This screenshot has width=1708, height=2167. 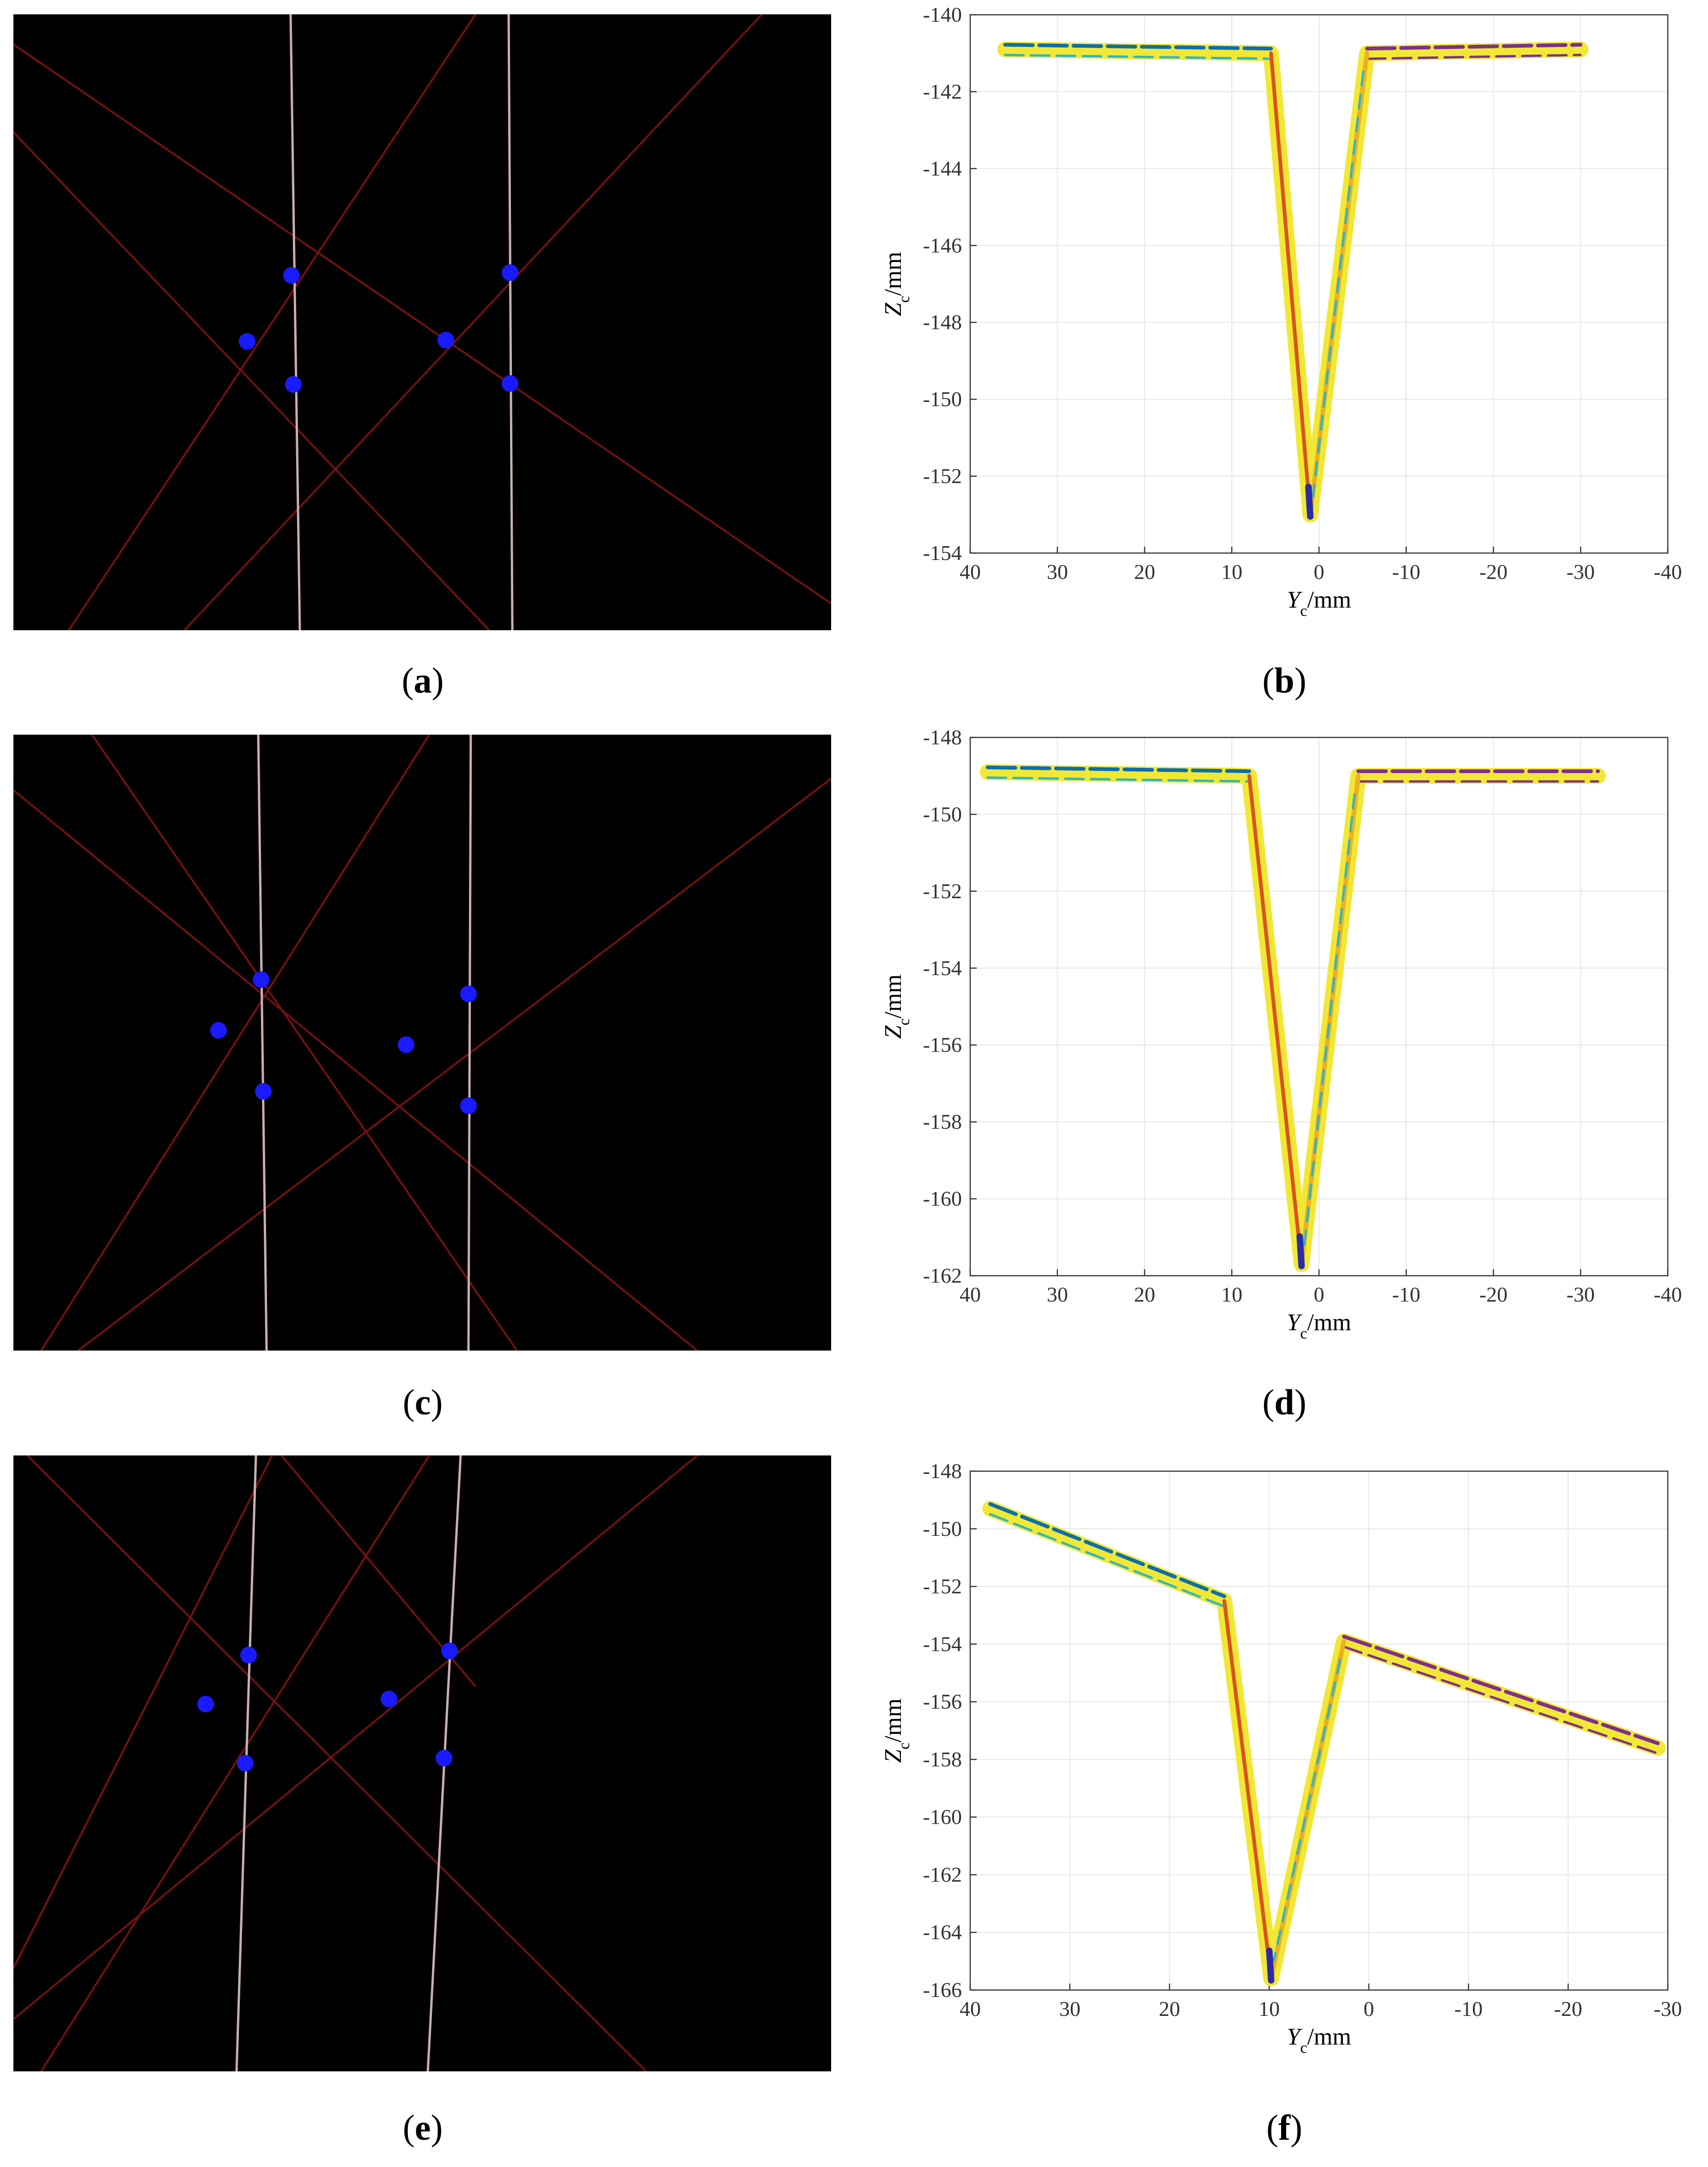 What do you see at coordinates (904, 1746) in the screenshot?
I see `y-axis-label-sub: c` at bounding box center [904, 1746].